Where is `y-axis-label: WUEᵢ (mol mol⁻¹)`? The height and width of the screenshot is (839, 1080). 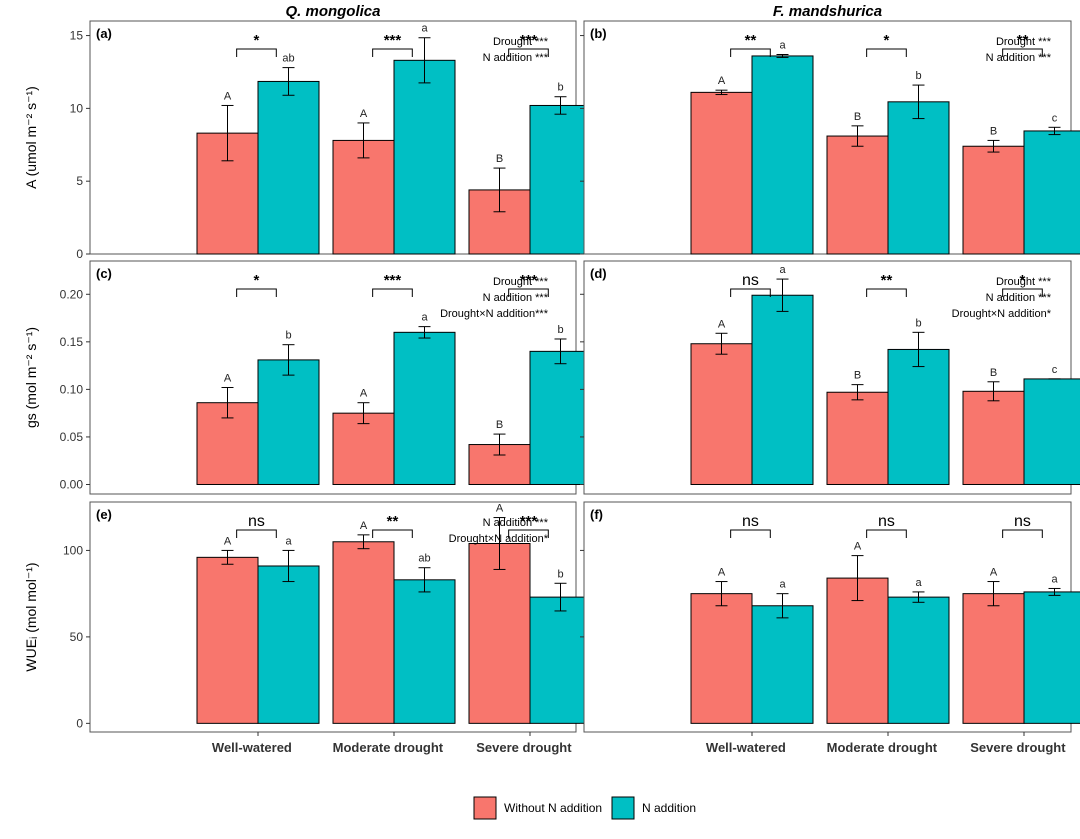
y-axis-label: WUEᵢ (mol mol⁻¹) is located at coordinates (31, 616).